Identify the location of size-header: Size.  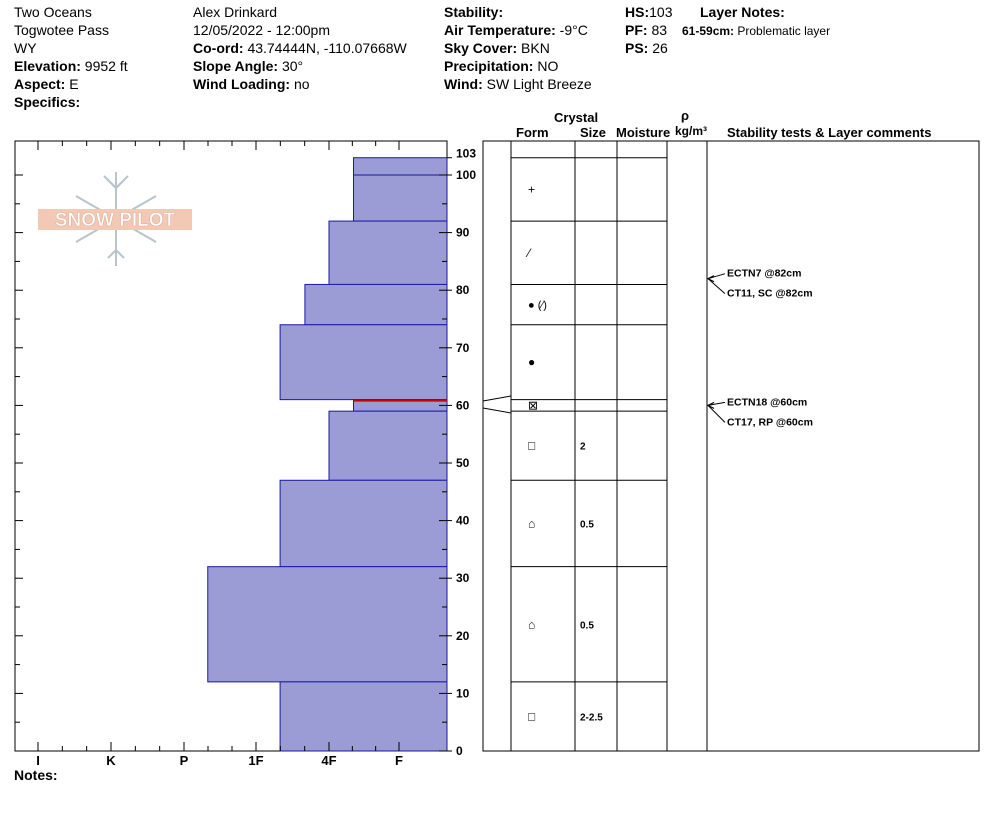
(593, 132).